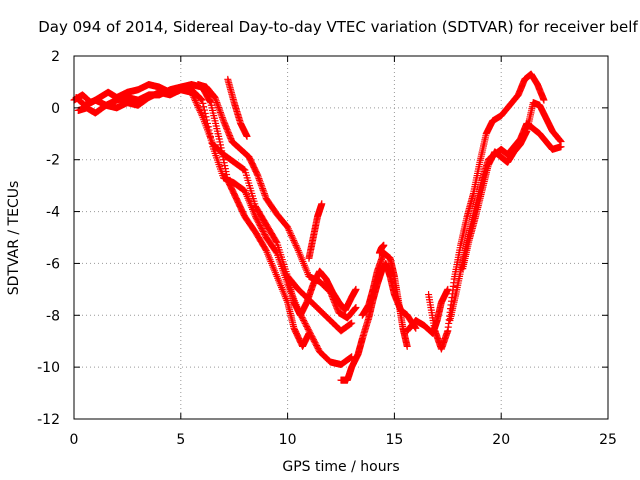  I want to click on x-tick-label: 25, so click(608, 440).